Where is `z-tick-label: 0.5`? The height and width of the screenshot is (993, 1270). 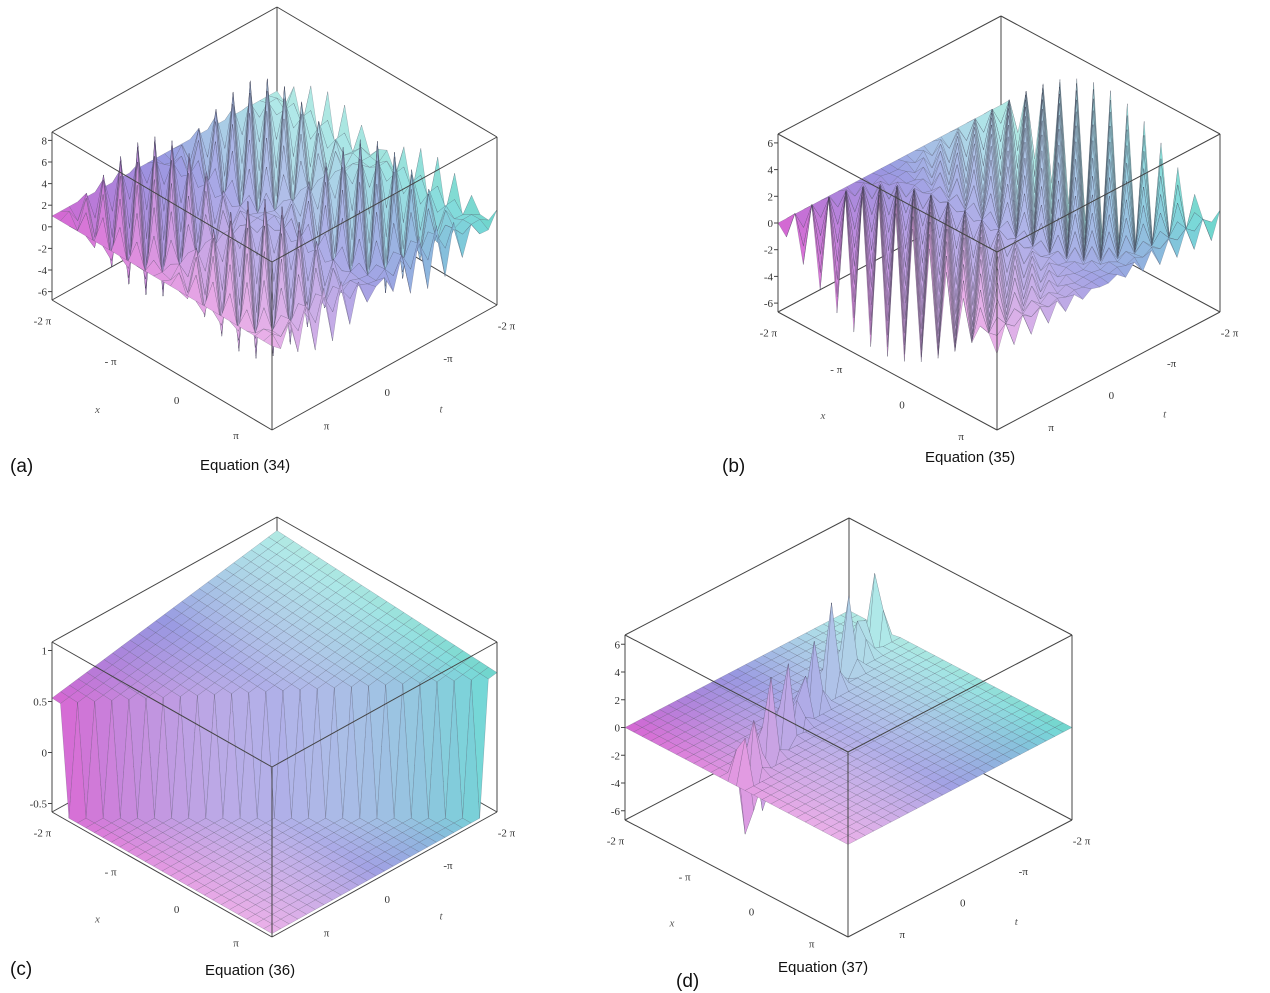
z-tick-label: 0.5 is located at coordinates (40, 703).